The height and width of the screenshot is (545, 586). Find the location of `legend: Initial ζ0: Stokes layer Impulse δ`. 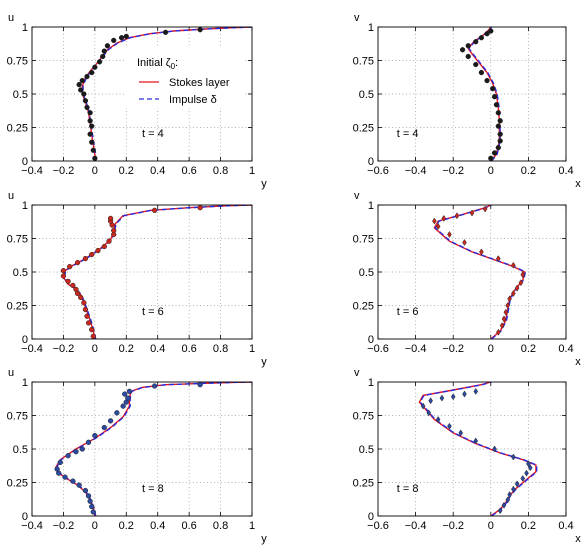

legend: Initial ζ0: Stokes layer Impulse δ is located at coordinates (185, 78).